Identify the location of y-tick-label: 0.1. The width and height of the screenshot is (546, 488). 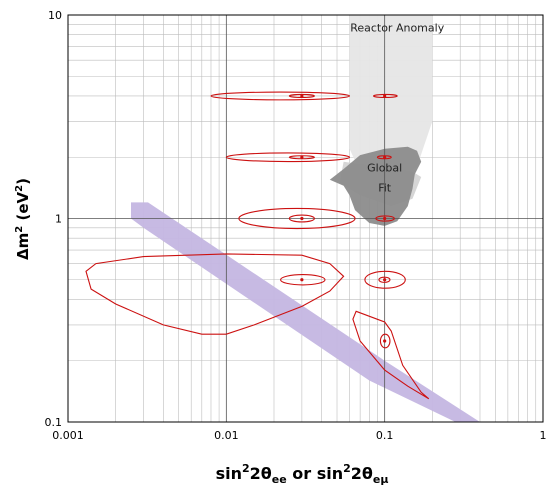
(54, 422).